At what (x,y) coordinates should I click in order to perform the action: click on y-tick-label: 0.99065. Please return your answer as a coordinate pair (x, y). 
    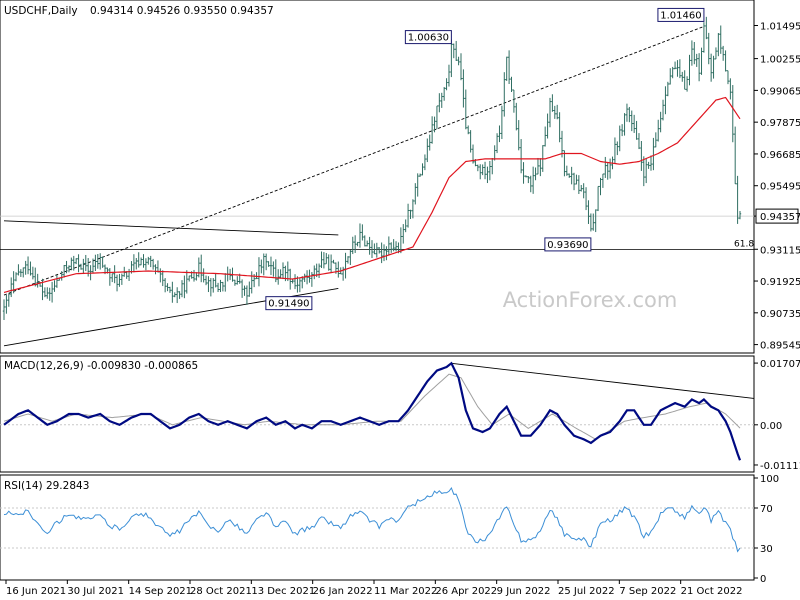
    Looking at the image, I should click on (780, 91).